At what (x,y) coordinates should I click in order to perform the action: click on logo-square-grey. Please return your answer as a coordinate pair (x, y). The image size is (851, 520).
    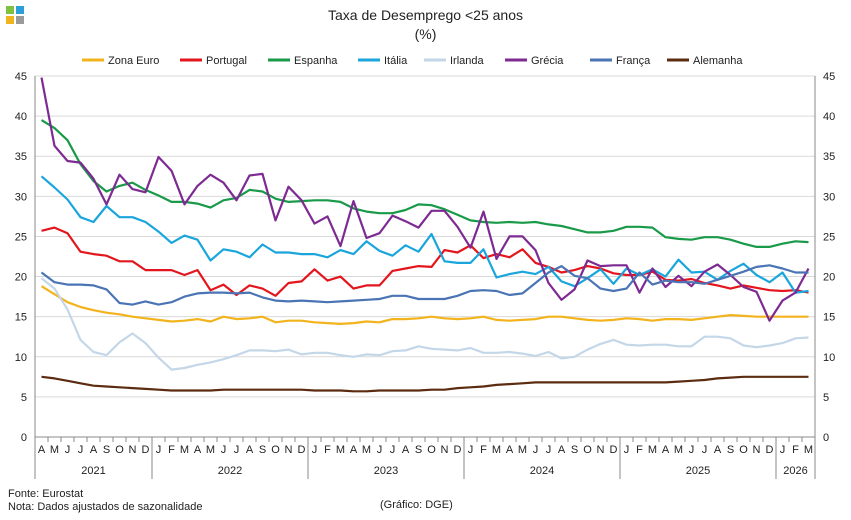
    Looking at the image, I should click on (20, 20).